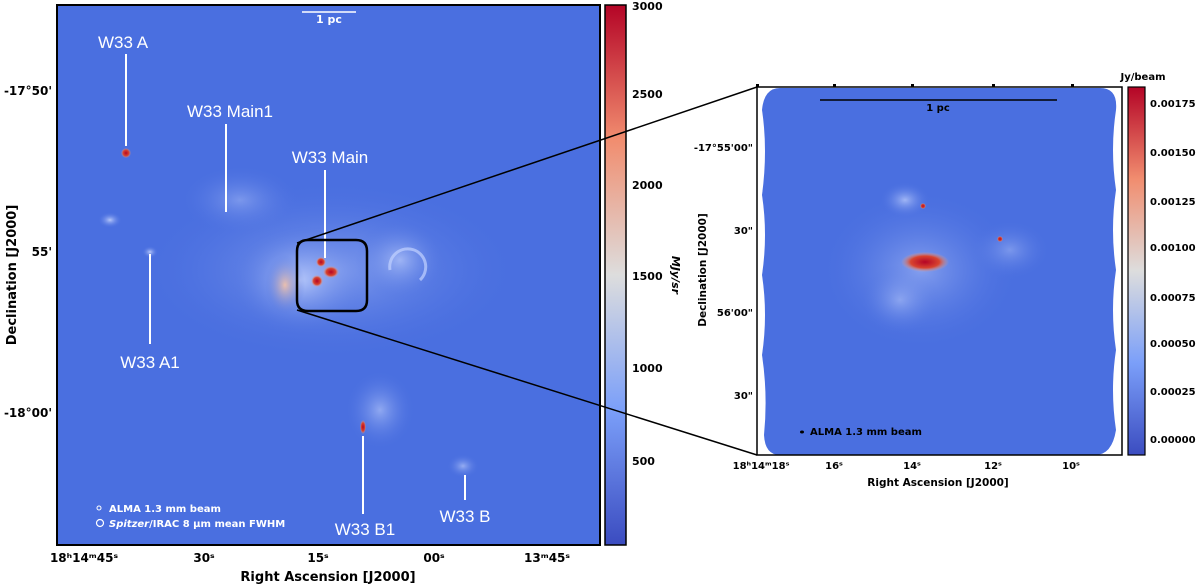 This screenshot has width=1200, height=587. What do you see at coordinates (647, 276) in the screenshot?
I see `left-cbar-tick-1500: 1500` at bounding box center [647, 276].